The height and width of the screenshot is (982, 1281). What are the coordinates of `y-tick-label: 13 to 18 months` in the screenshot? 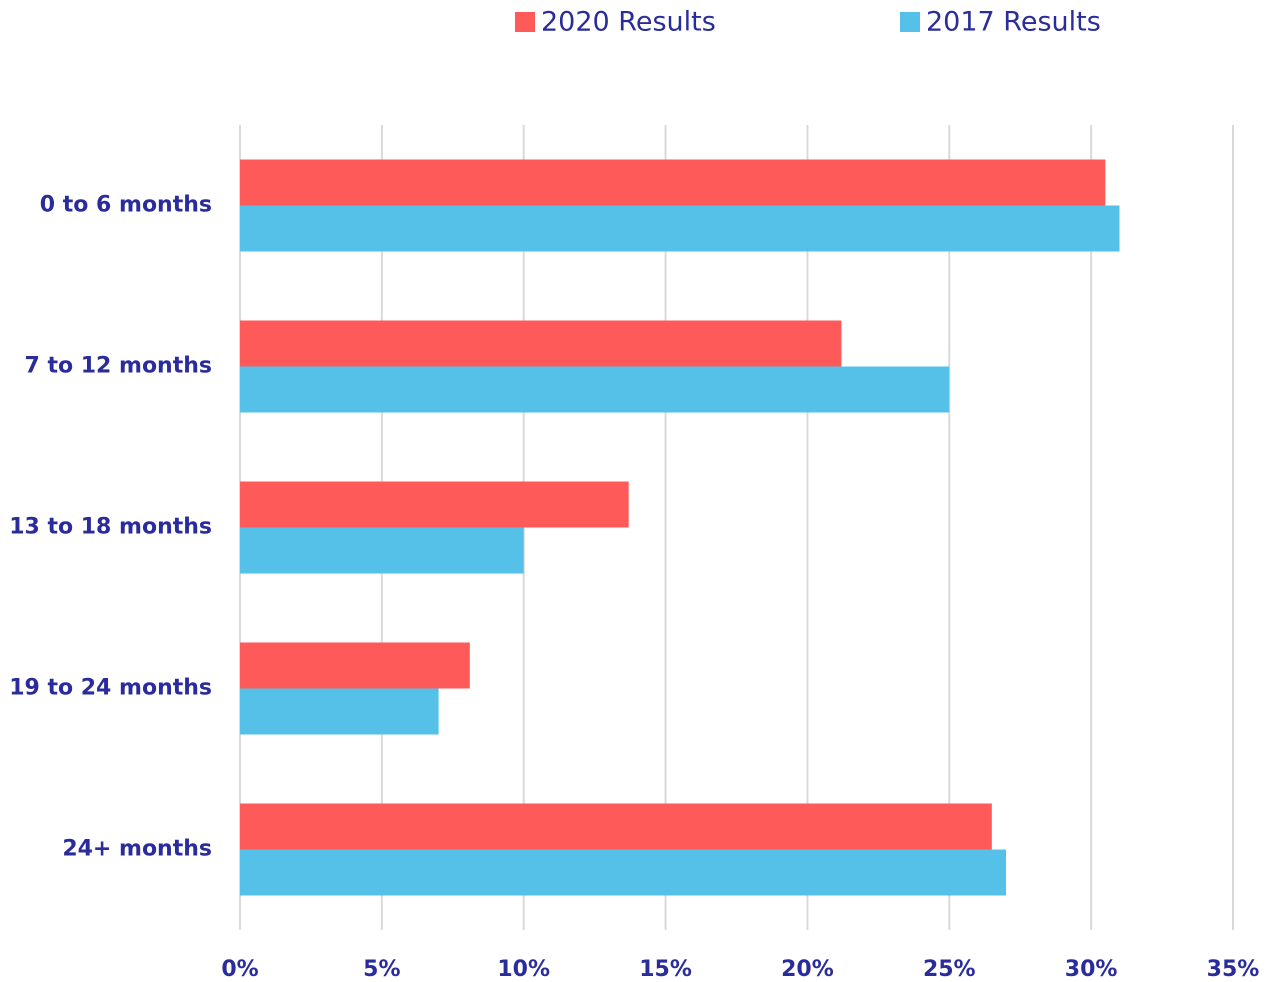 It's located at (110, 527).